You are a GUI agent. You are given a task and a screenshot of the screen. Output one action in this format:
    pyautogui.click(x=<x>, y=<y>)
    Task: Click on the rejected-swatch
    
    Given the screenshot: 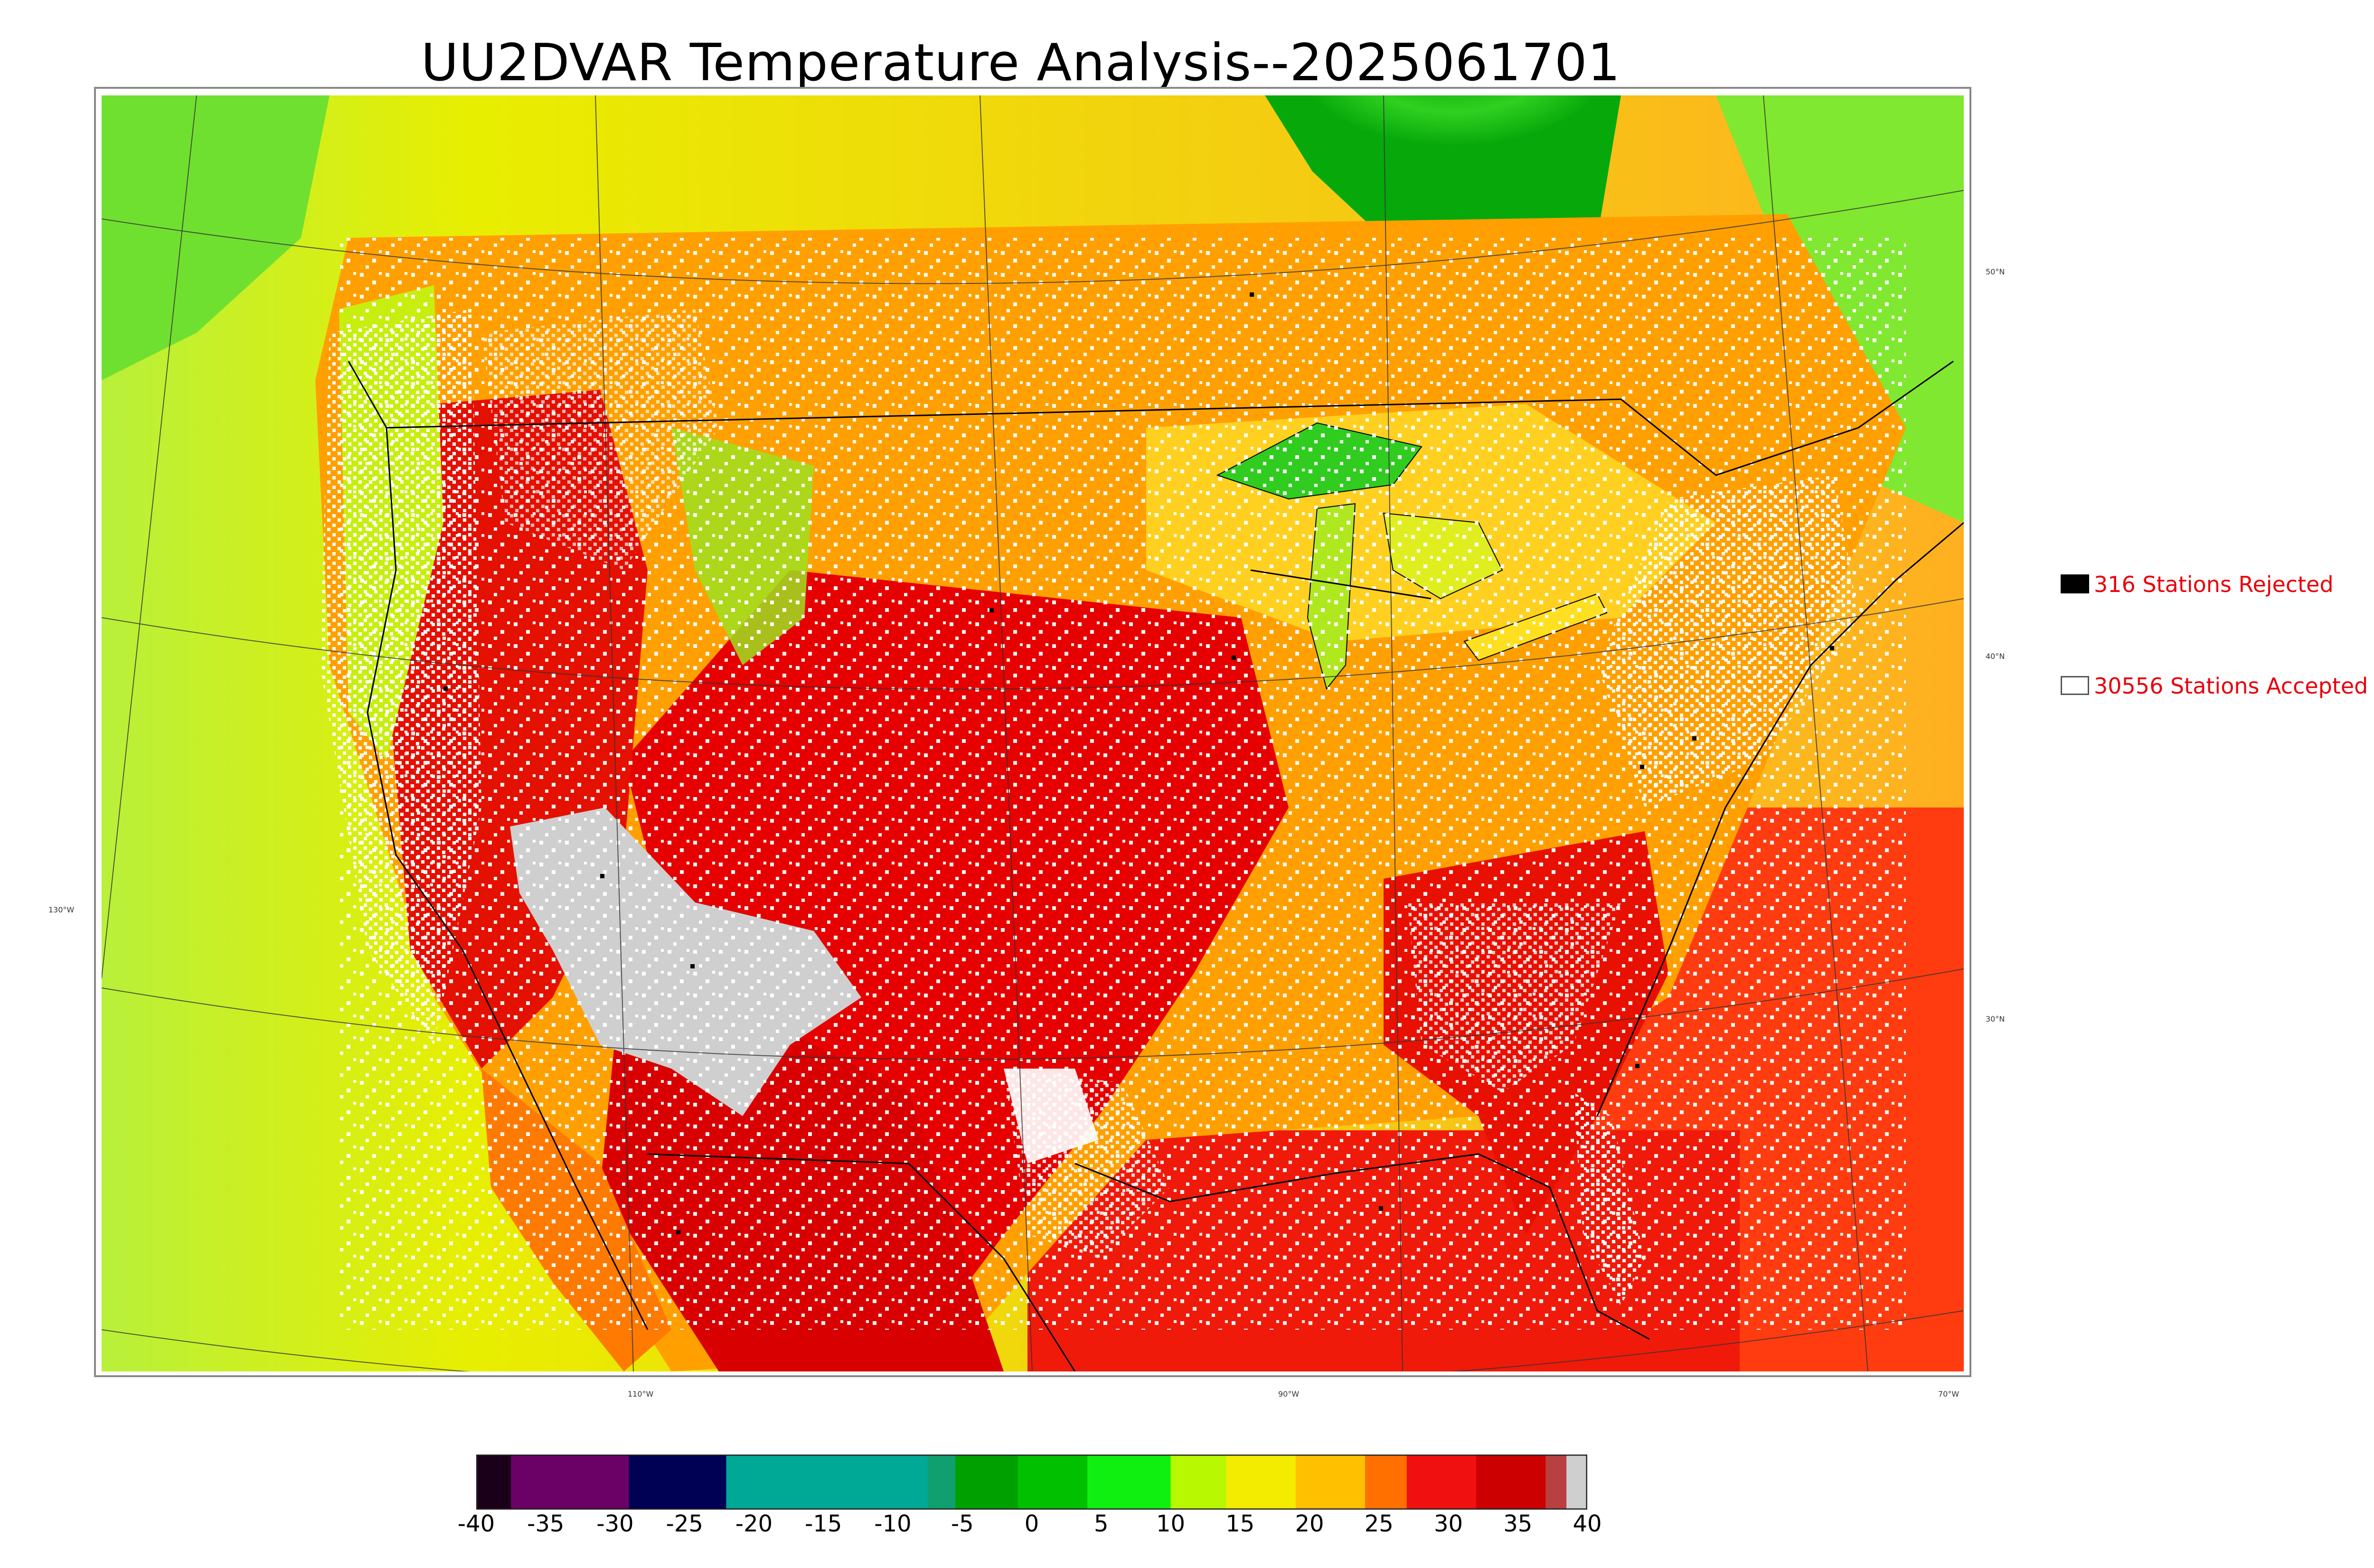 What is the action you would take?
    pyautogui.click(x=2075, y=583)
    